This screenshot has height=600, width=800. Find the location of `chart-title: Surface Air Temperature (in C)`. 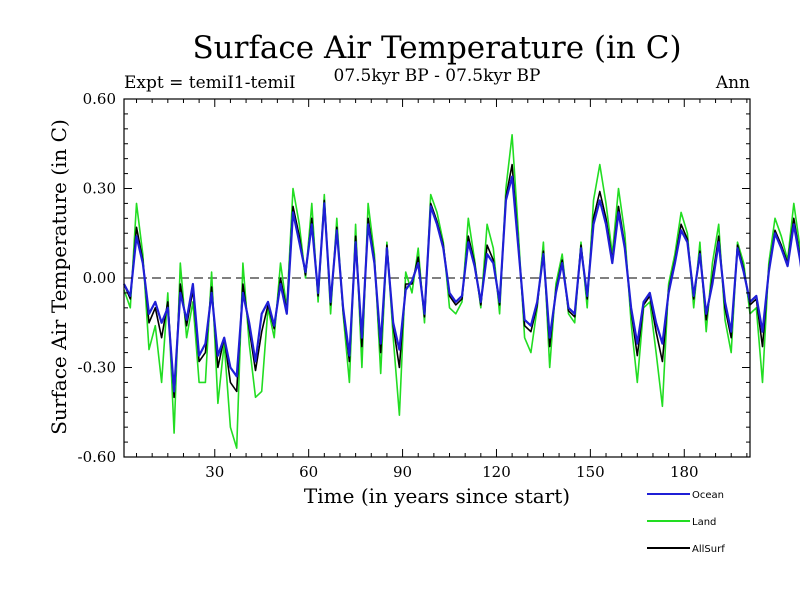

chart-title: Surface Air Temperature (in C) is located at coordinates (436, 48).